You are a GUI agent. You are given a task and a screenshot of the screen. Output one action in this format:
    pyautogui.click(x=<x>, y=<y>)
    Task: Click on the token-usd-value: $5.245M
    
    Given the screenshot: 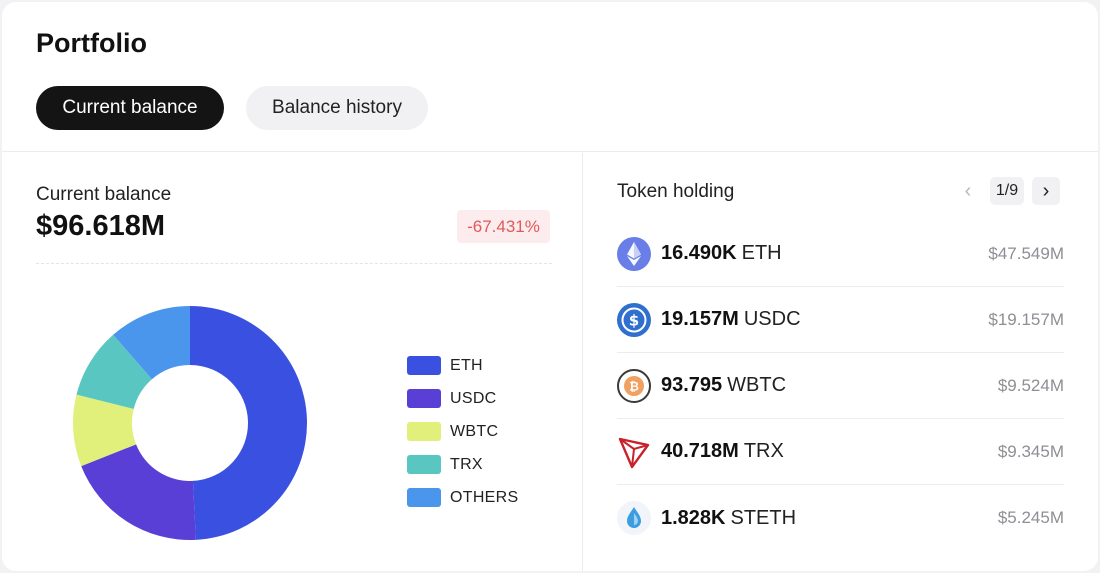 What is the action you would take?
    pyautogui.click(x=1030, y=517)
    